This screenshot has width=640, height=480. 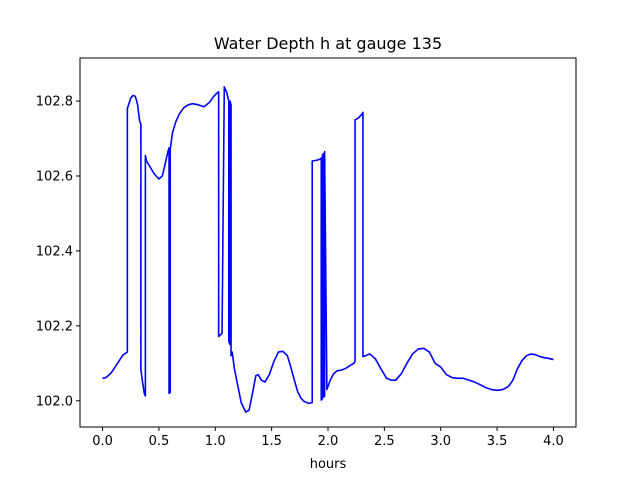 I want to click on x-tick-label: 1.5, so click(x=271, y=441).